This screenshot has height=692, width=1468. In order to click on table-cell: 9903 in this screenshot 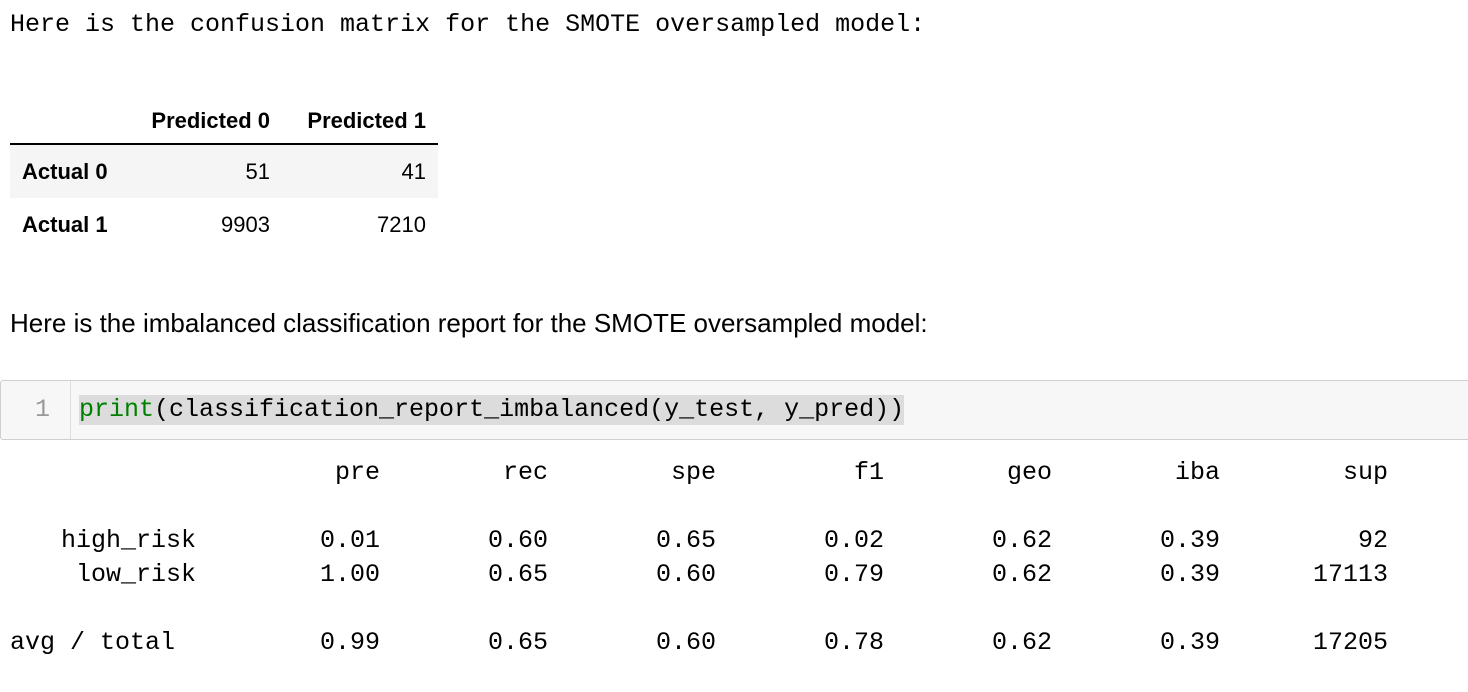, I will do `click(245, 224)`.